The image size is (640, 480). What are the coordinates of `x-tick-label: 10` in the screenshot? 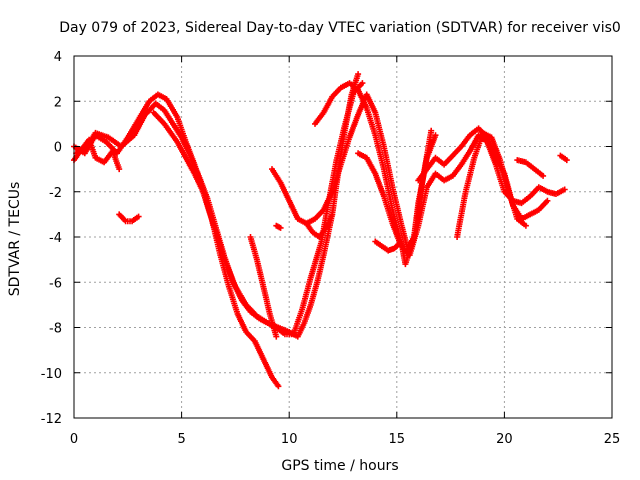 It's located at (289, 439).